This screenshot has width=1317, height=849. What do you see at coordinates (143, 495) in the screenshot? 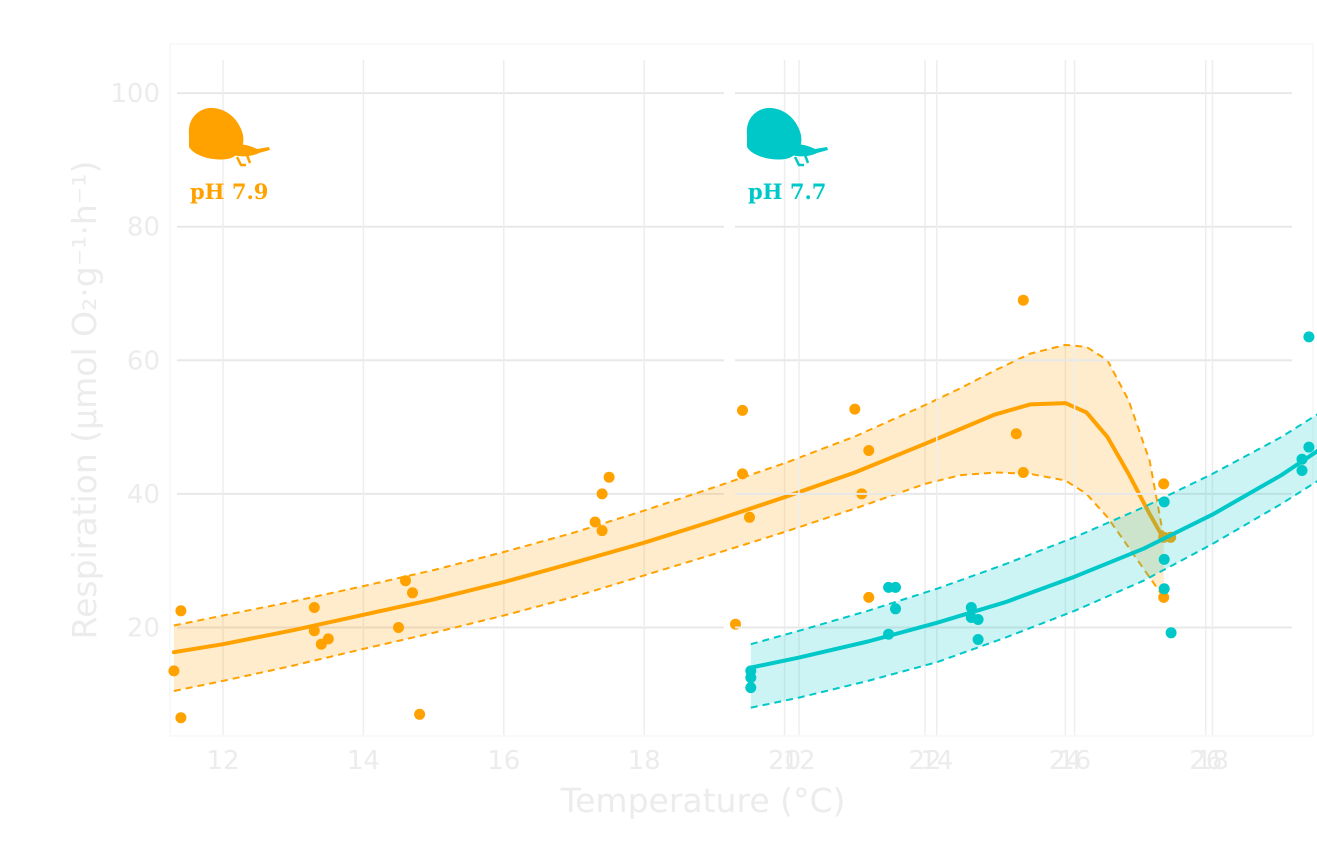
I see `y-tick-label: 40` at bounding box center [143, 495].